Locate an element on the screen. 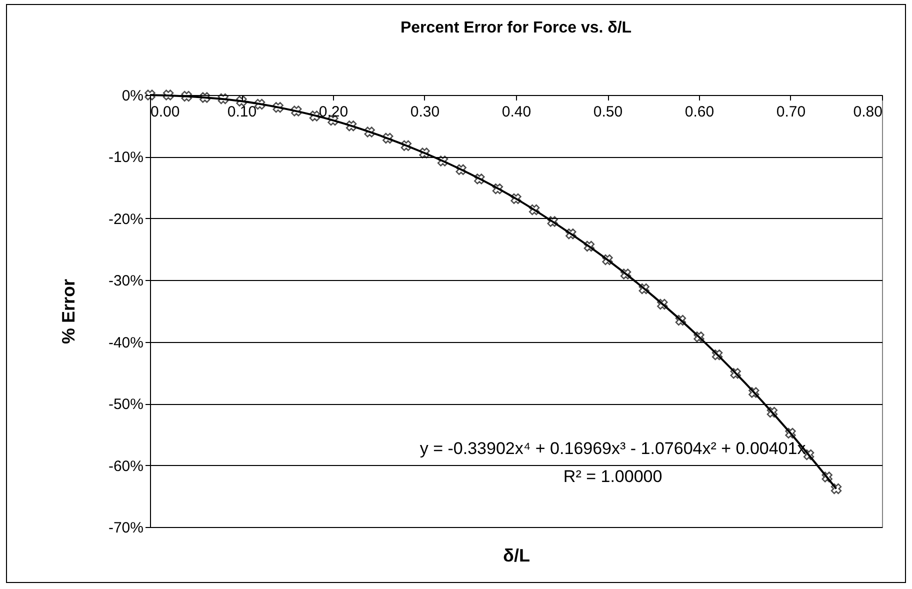  x-axis-title: δ/L is located at coordinates (516, 556).